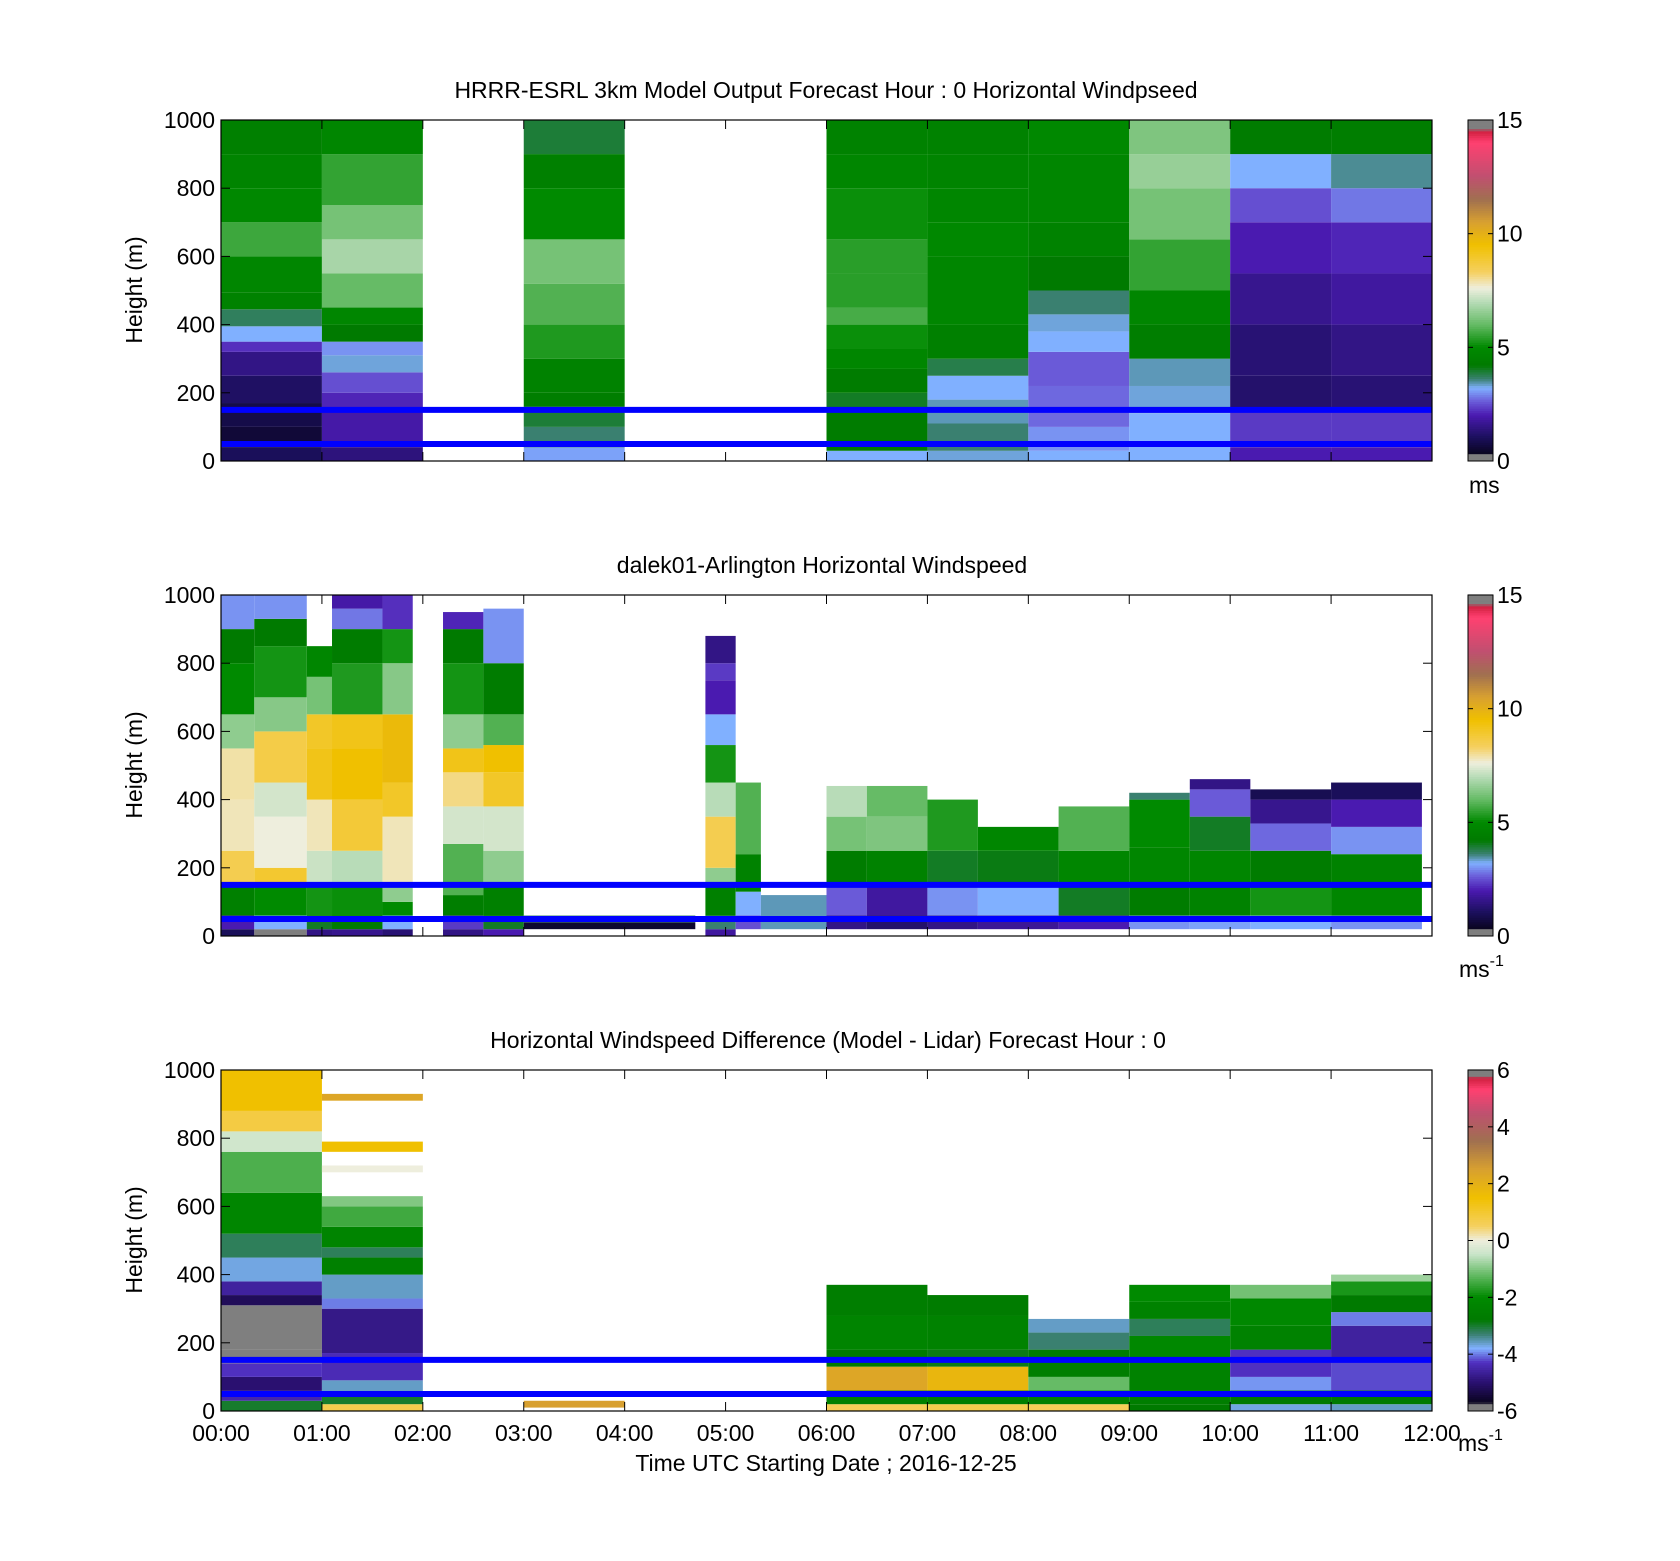 The height and width of the screenshot is (1561, 1680). Describe the element at coordinates (825, 1463) in the screenshot. I see `panel-difference-xlabel: Time UTC Starting Date ; 2016-12-25` at that location.